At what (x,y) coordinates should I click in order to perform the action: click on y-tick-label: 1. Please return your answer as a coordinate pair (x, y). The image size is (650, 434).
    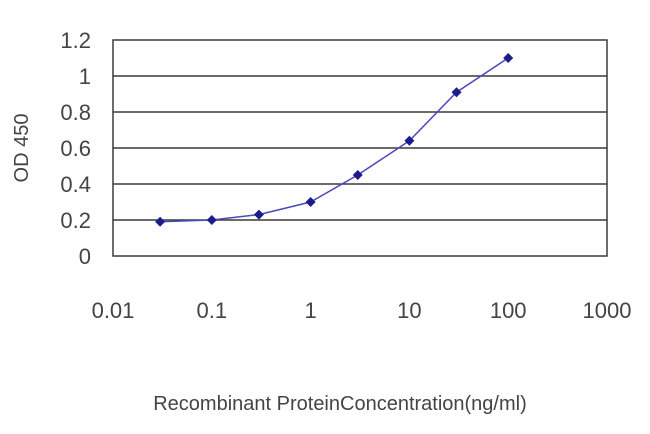
    Looking at the image, I should click on (85, 76).